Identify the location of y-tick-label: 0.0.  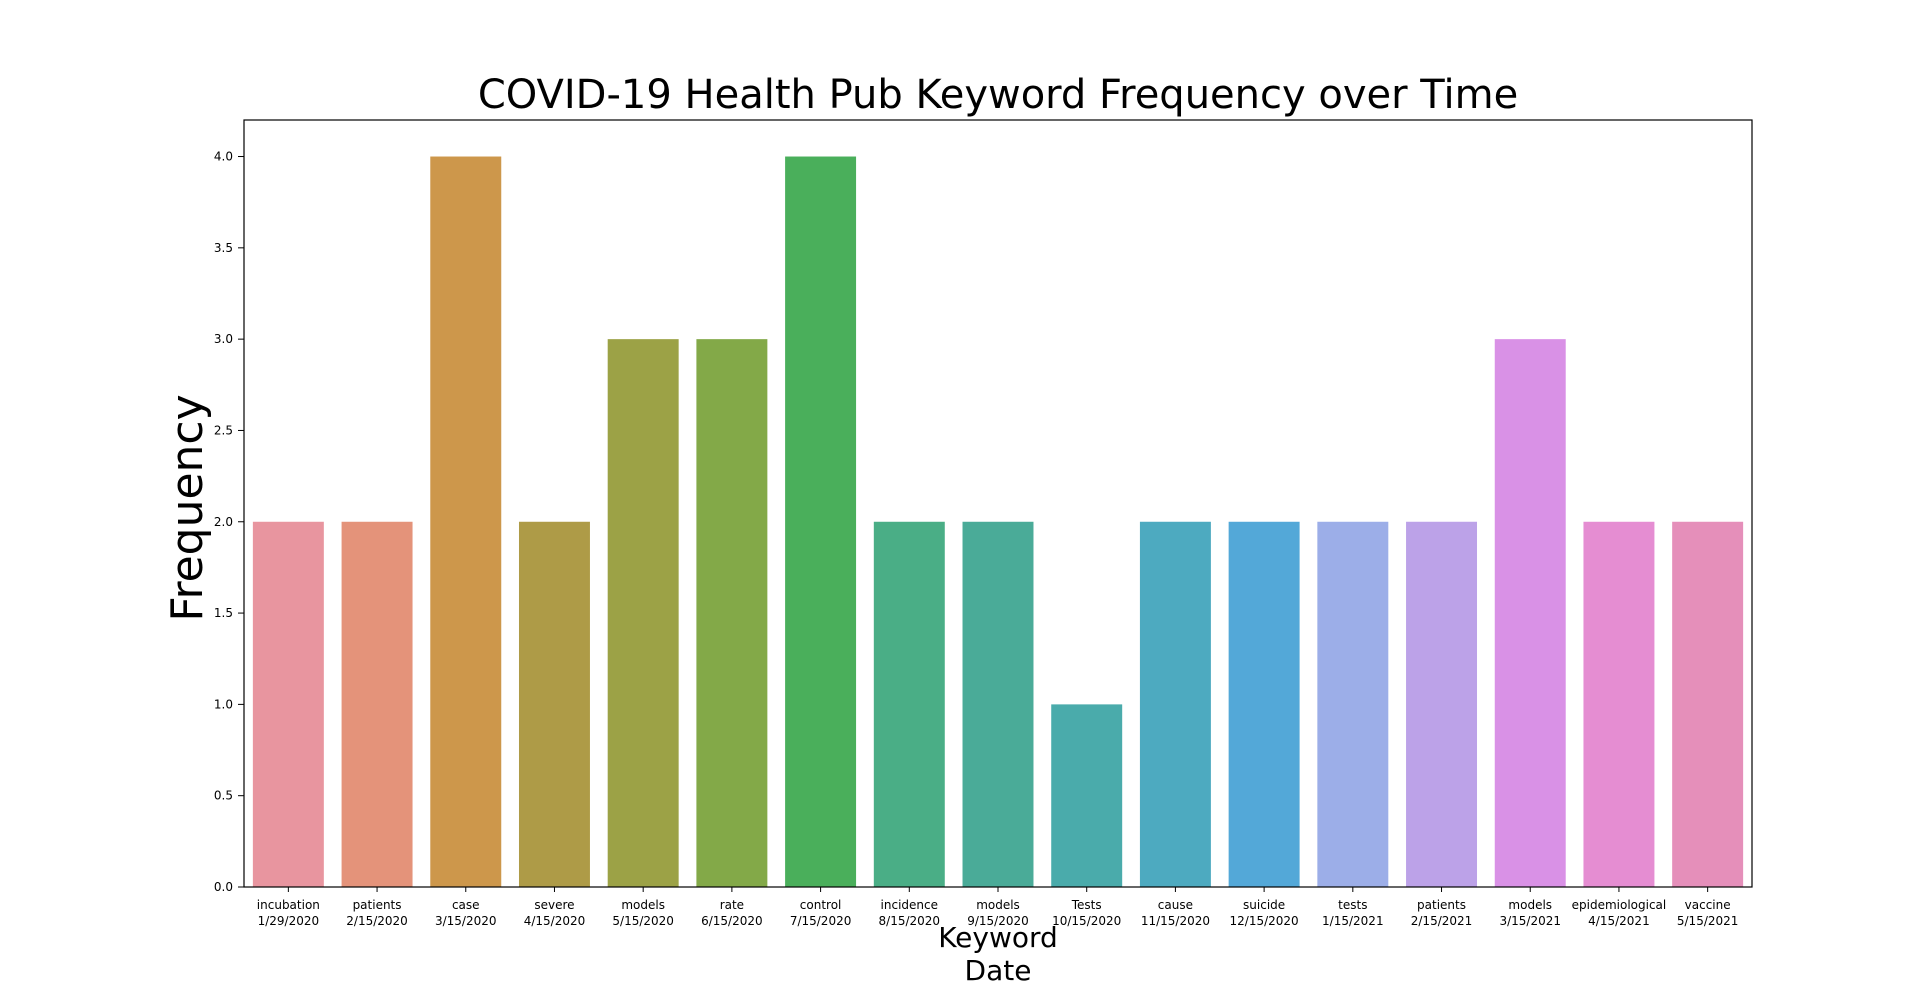
(223, 887).